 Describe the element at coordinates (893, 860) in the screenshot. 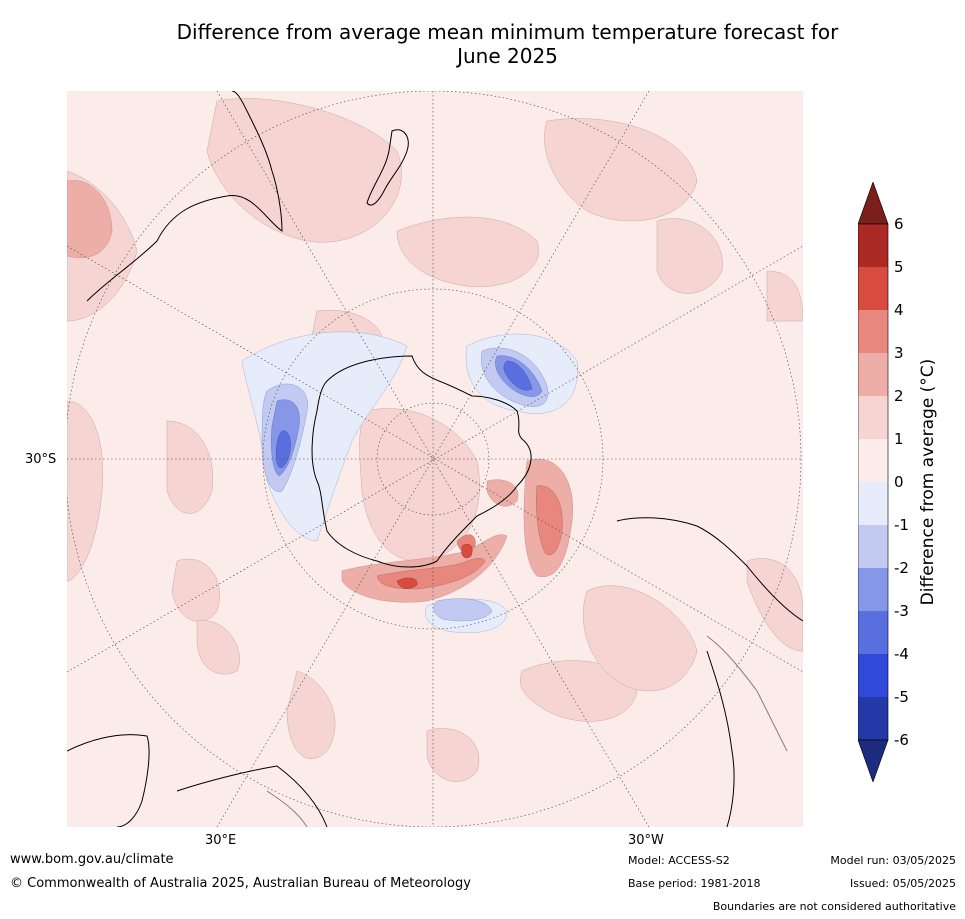

I see `model-run-text: Model run: 03/05/2025` at that location.